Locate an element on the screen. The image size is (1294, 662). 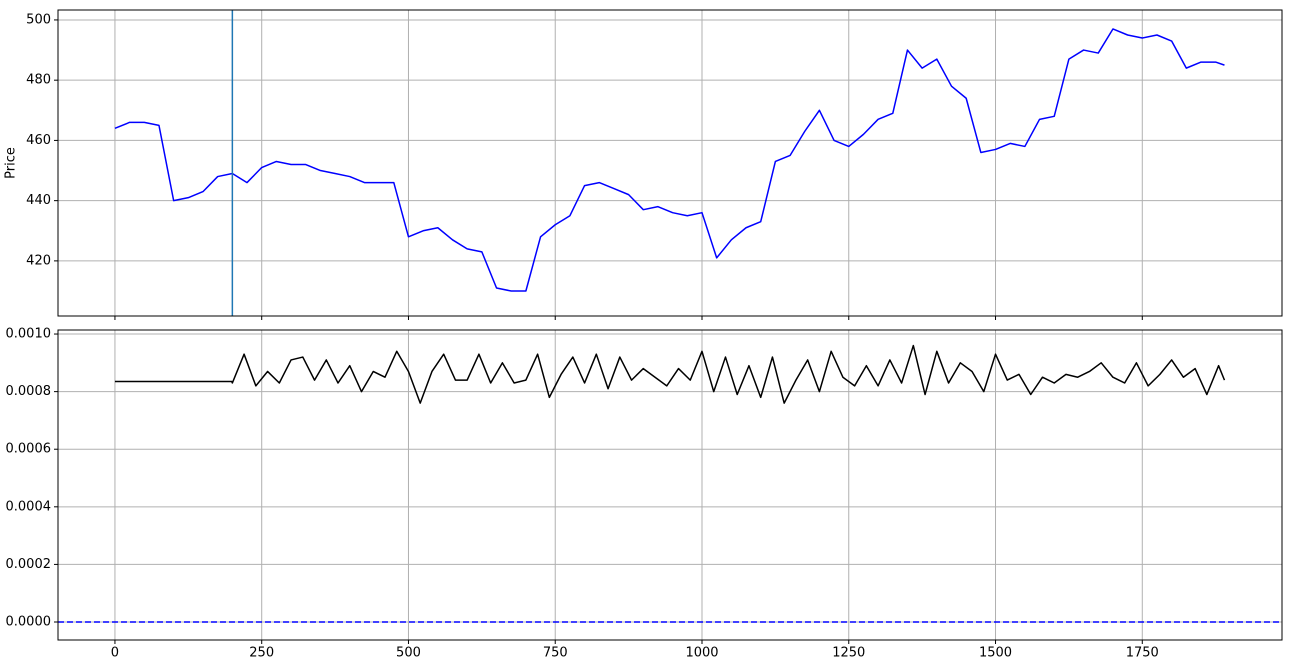
y-tick-label: 0.0004 is located at coordinates (29, 506).